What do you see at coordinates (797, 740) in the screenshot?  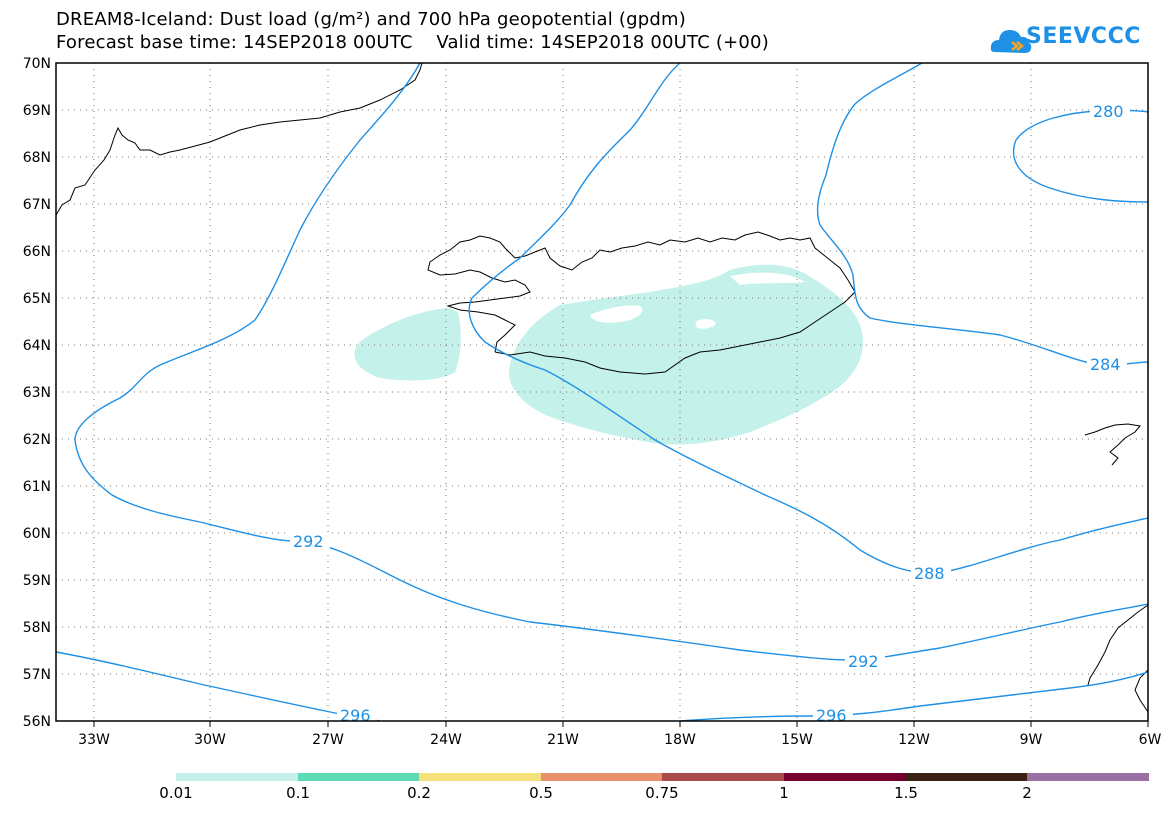 I see `lon-label: 15W` at bounding box center [797, 740].